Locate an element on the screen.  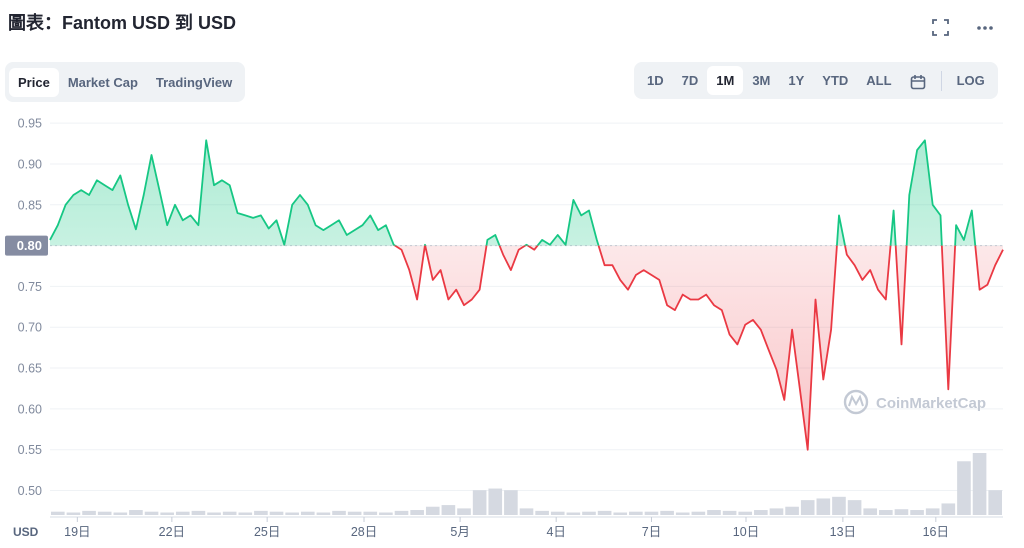
currency-label: USD is located at coordinates (26, 532).